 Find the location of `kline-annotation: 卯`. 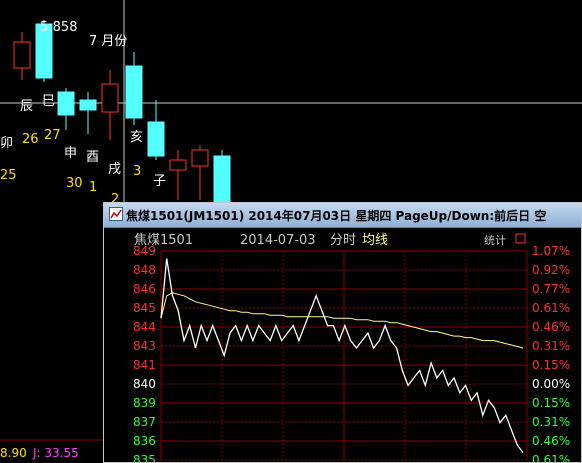

kline-annotation: 卯 is located at coordinates (7, 143).